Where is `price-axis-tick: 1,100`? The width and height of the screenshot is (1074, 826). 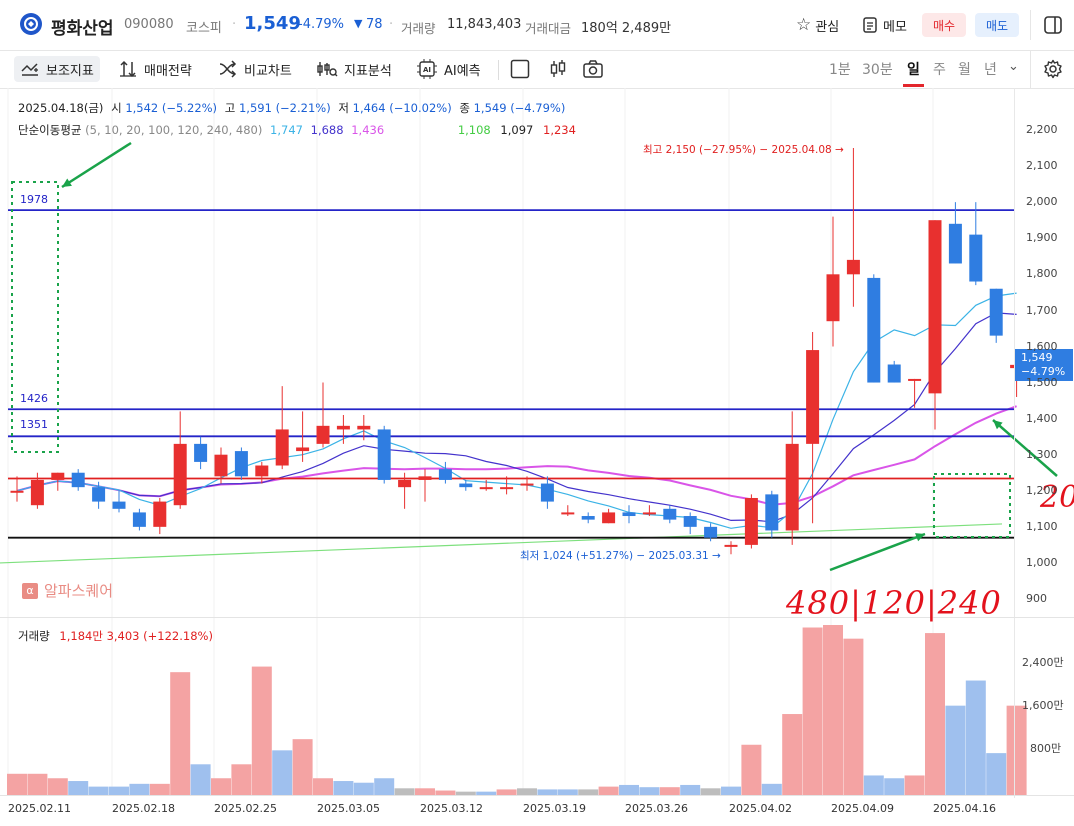 price-axis-tick: 1,100 is located at coordinates (1042, 527).